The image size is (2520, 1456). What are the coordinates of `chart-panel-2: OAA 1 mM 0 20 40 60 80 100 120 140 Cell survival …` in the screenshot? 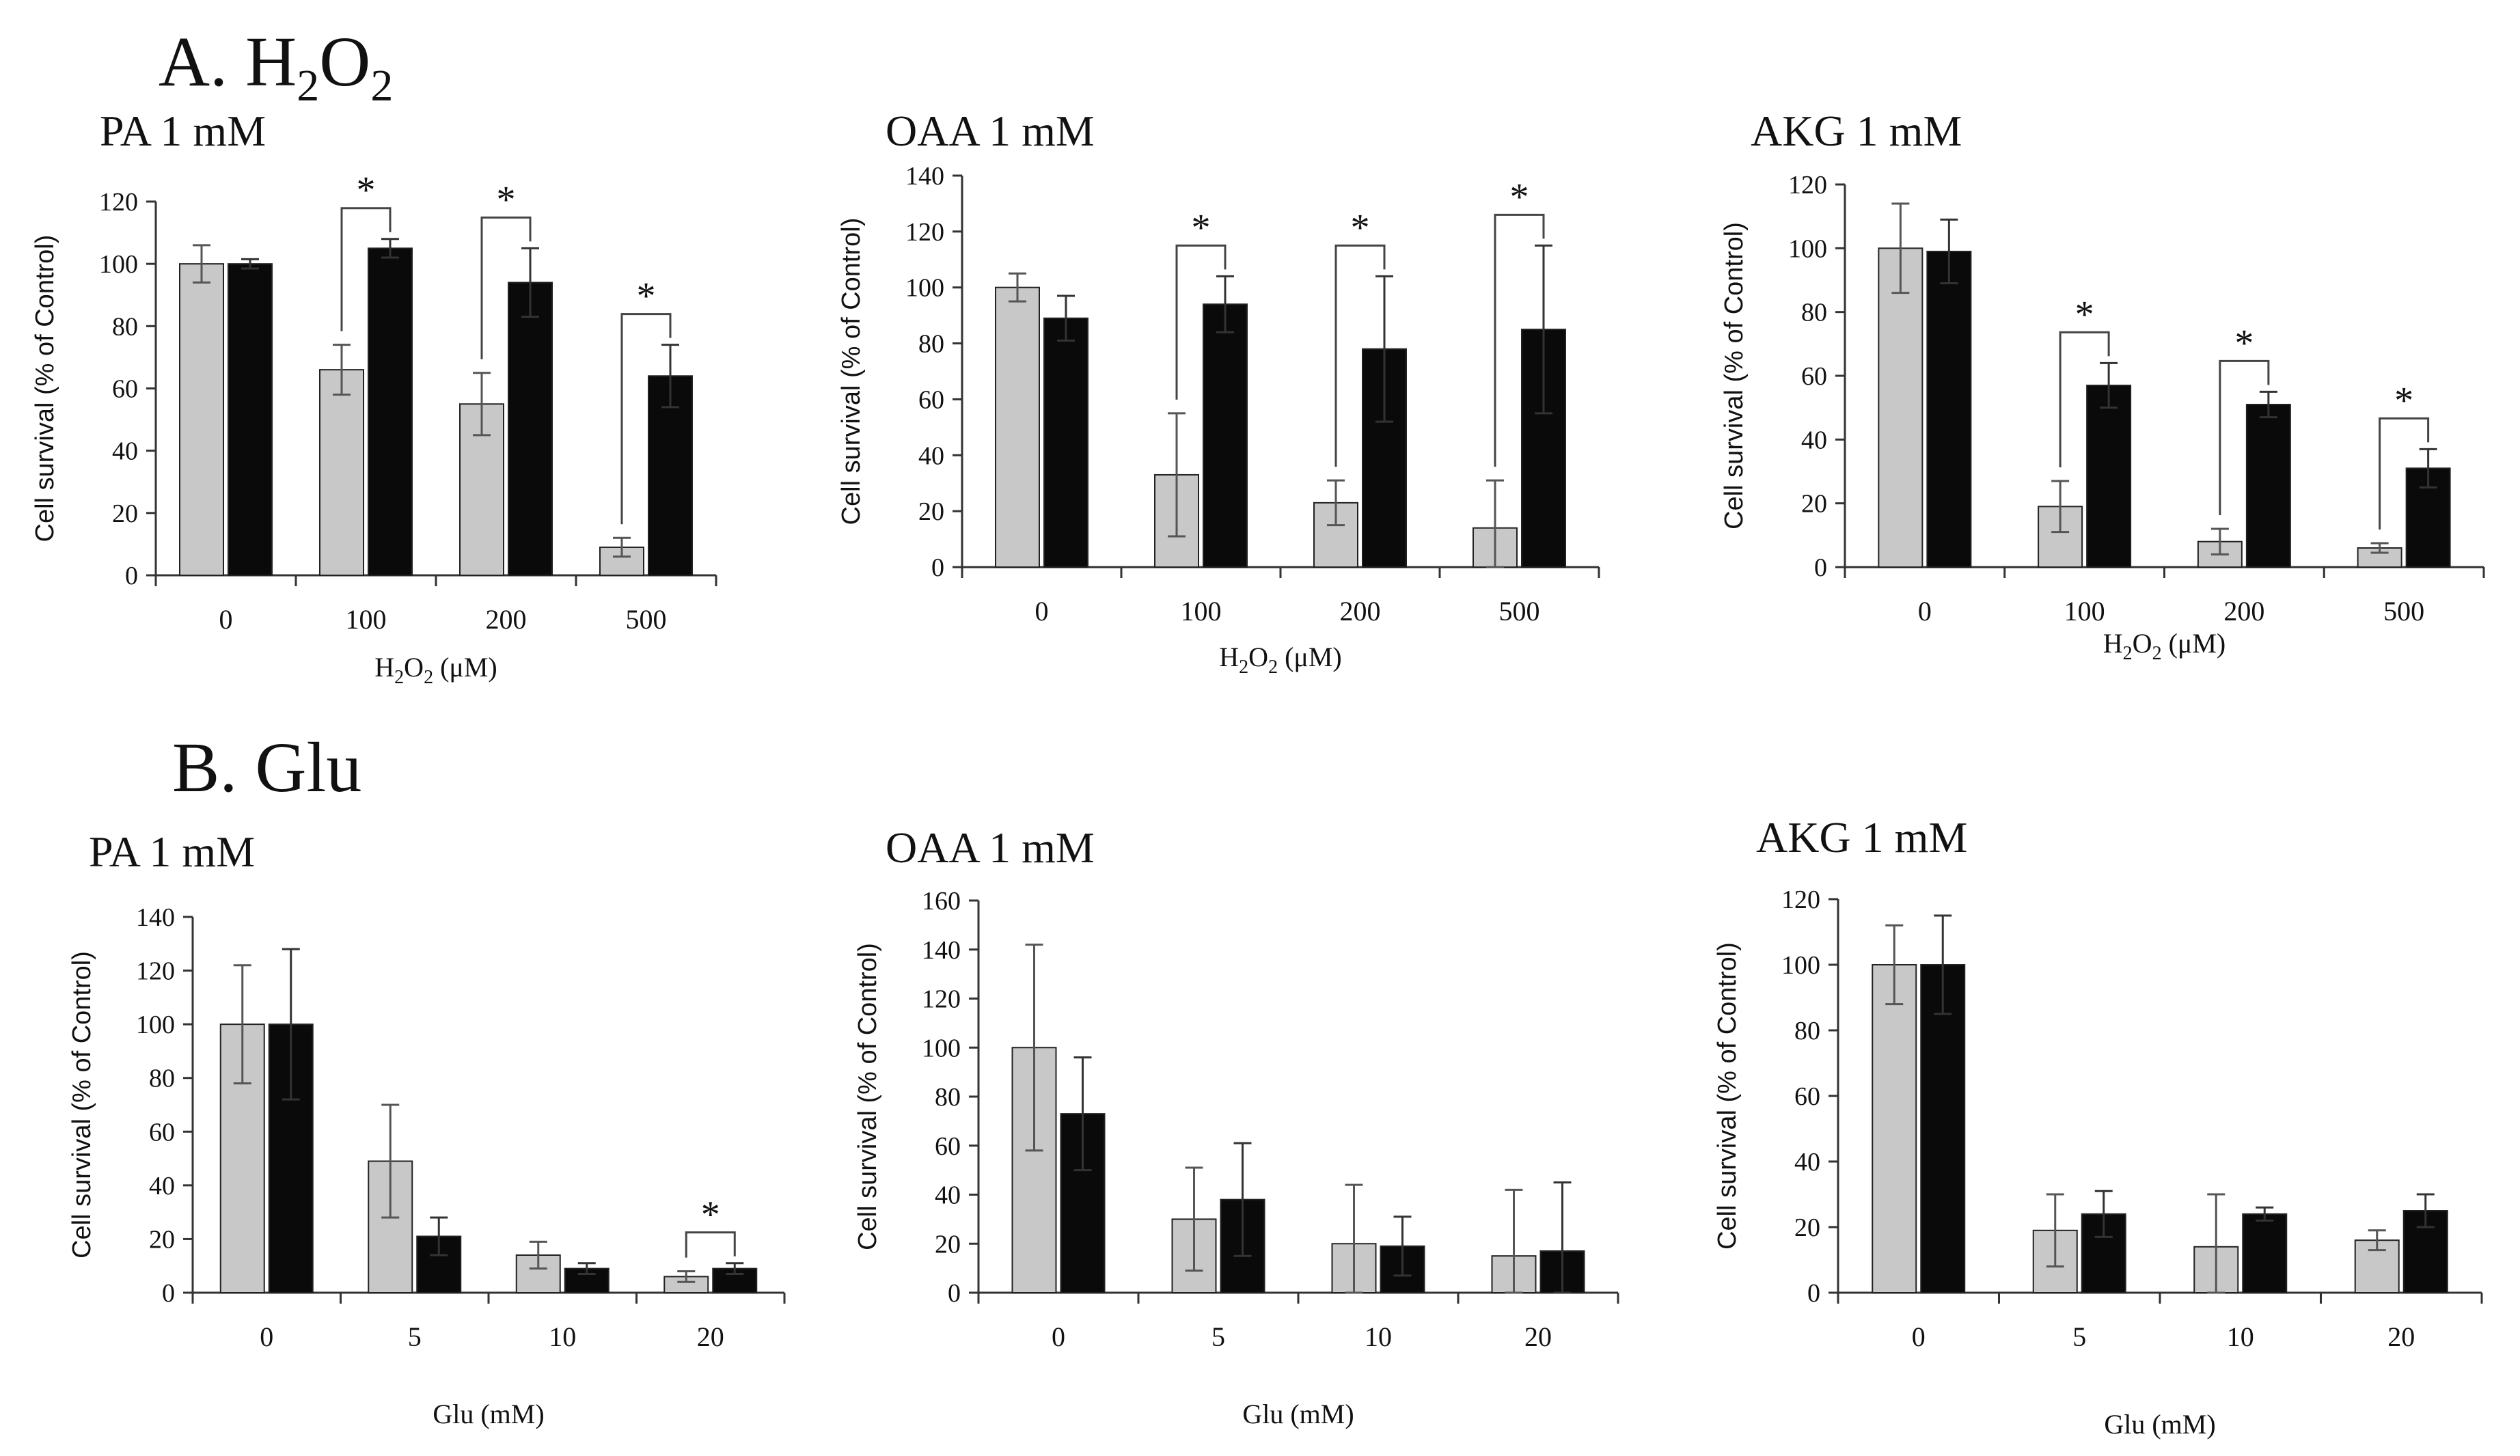 It's located at (1218, 392).